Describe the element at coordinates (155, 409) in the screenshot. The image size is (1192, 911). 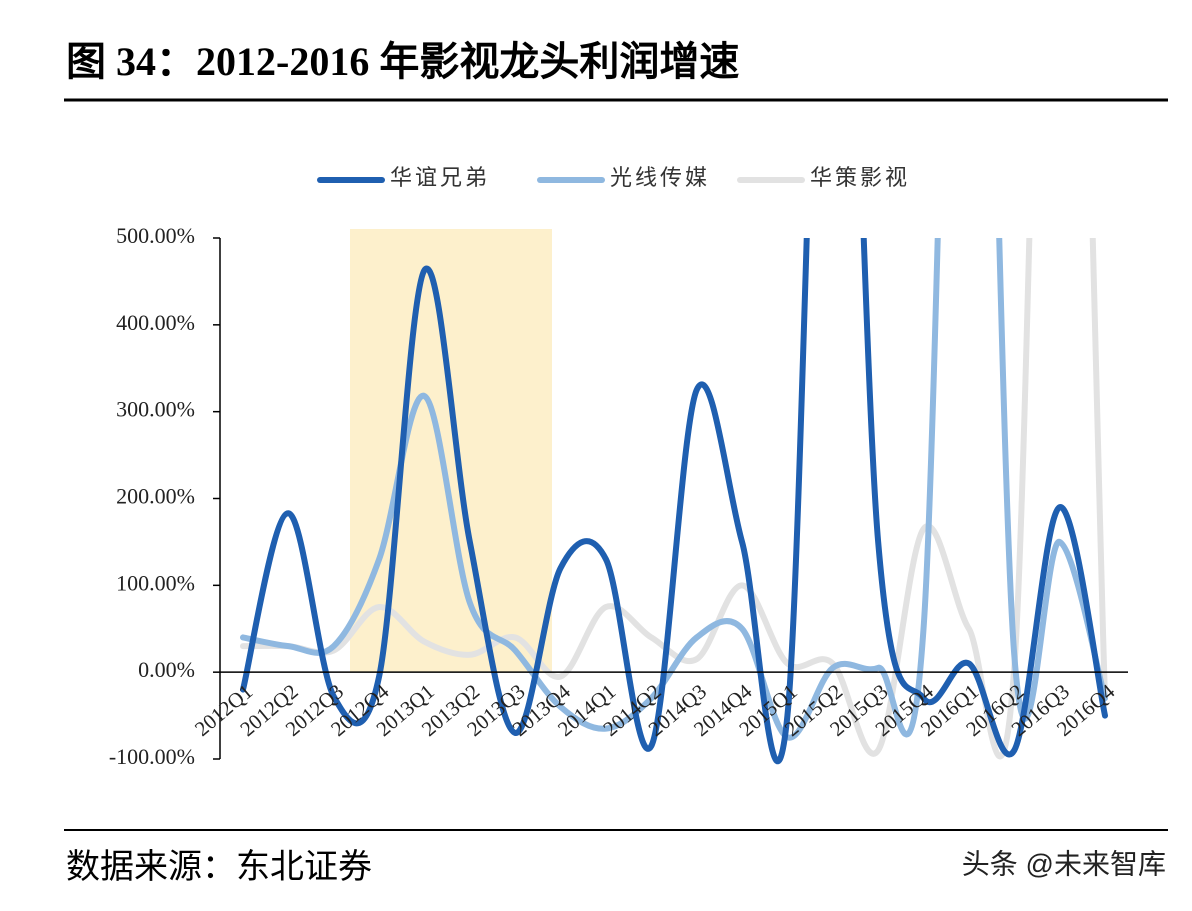
I see `y-tick-label: 300.00%` at that location.